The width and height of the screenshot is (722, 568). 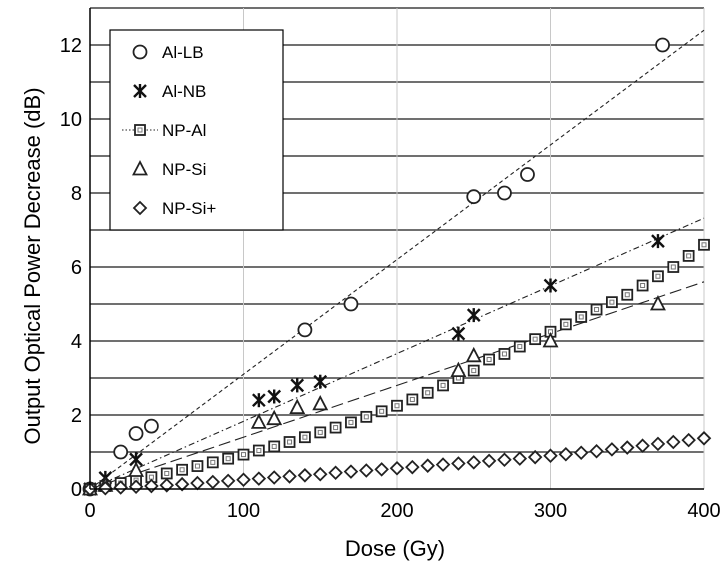 I want to click on x-tick-label: 0, so click(x=89, y=511).